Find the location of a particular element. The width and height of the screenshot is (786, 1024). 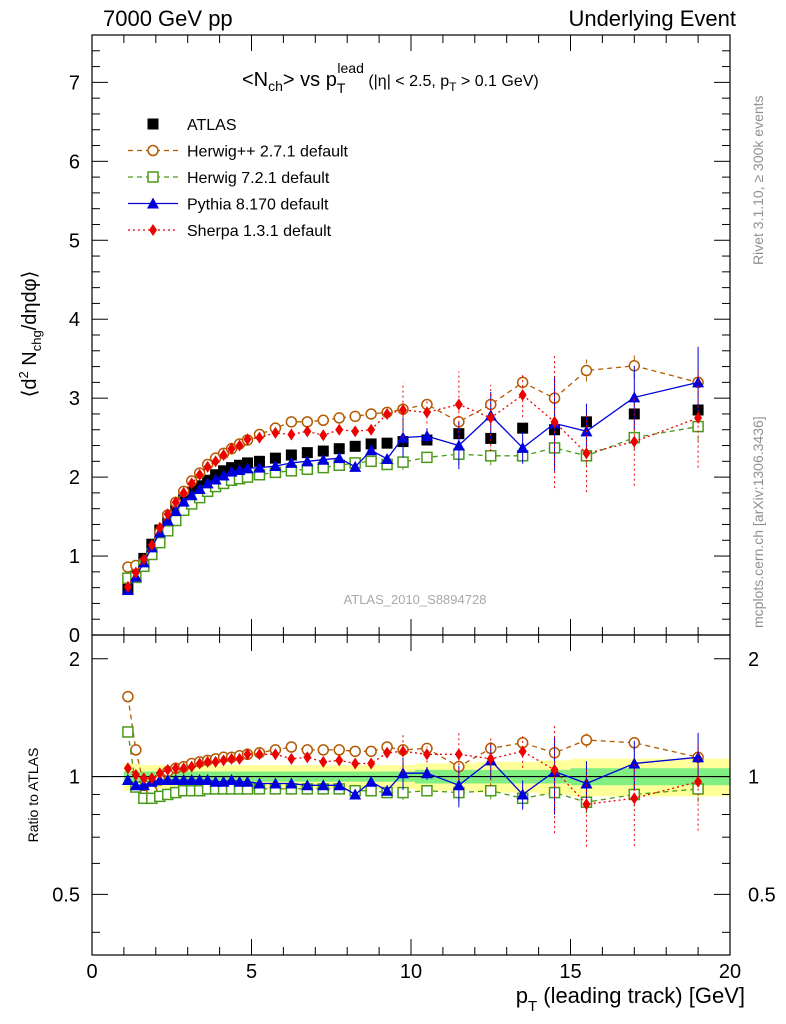

y-axis-label-ratio: Ratio to ATLAS is located at coordinates (33, 795).